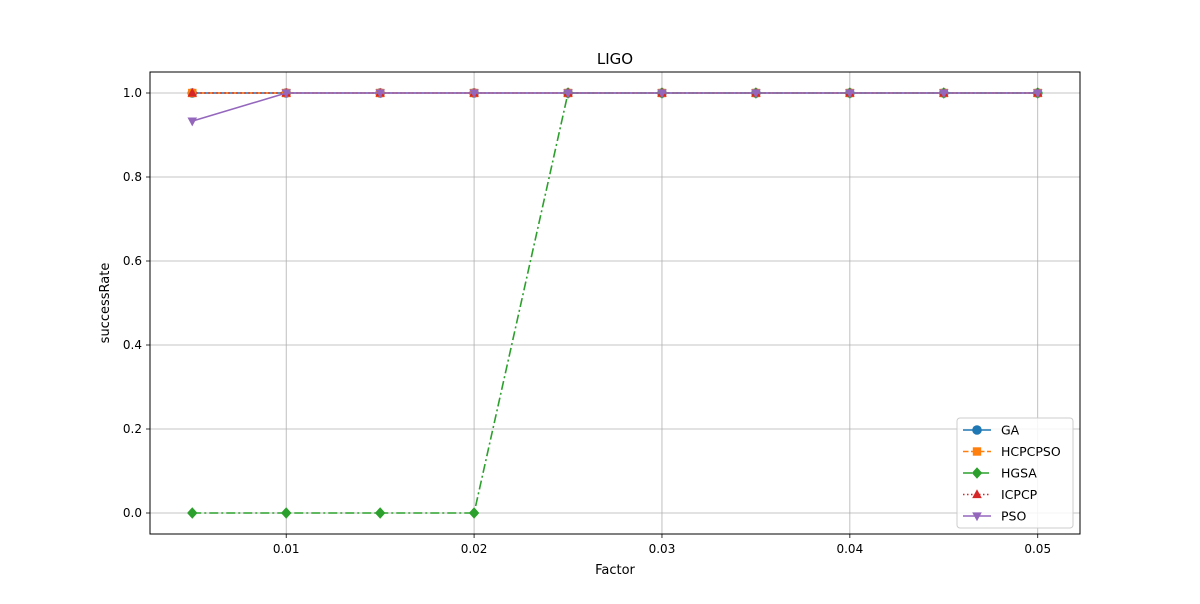  Describe the element at coordinates (662, 549) in the screenshot. I see `x-tick-label: 0.03` at that location.